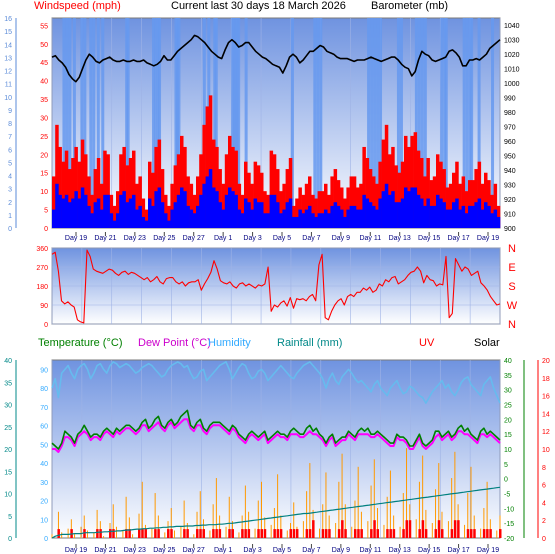  Describe the element at coordinates (282, 238) in the screenshot. I see `x-tick-label: Day 5` at that location.